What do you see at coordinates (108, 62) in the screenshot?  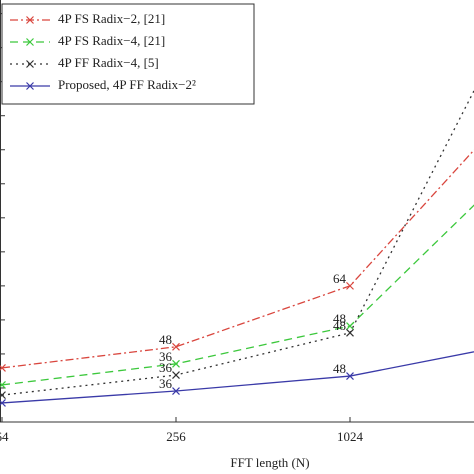 I see `legend-label: 4P FF Radix−4, [5]` at bounding box center [108, 62].